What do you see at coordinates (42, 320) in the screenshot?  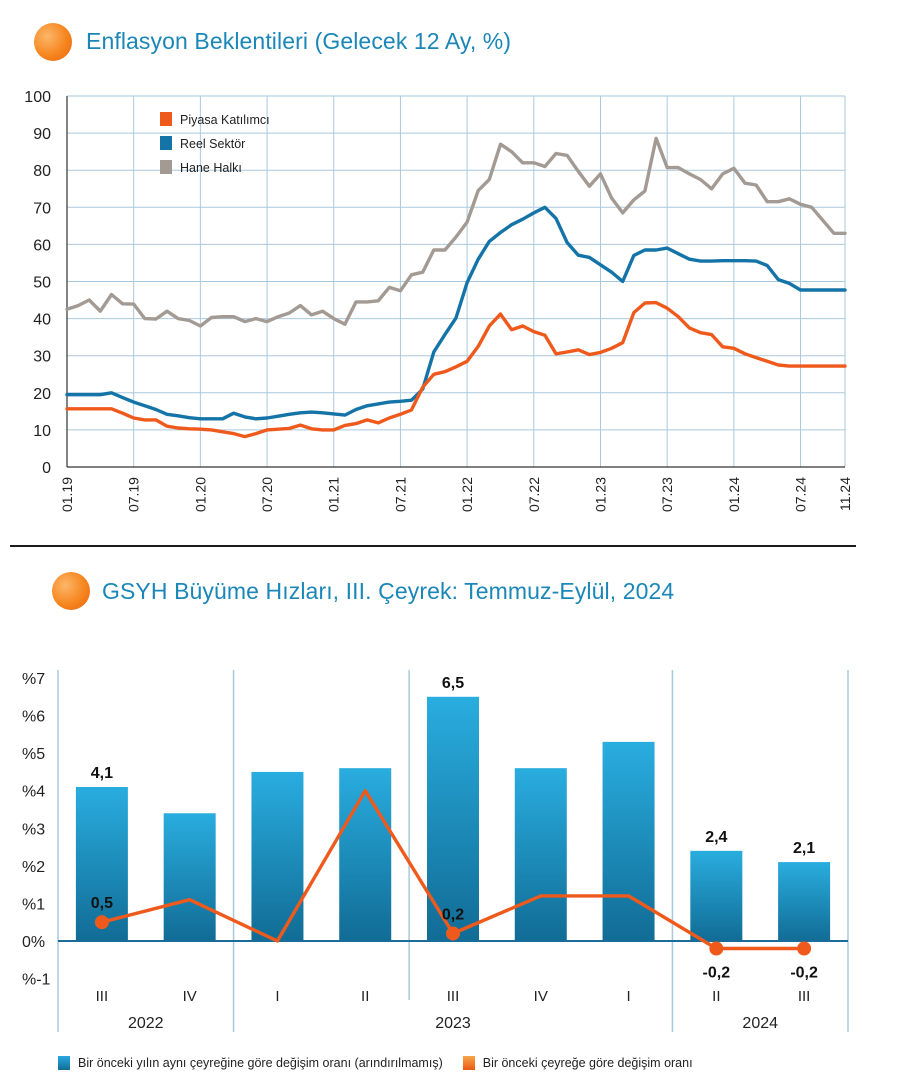 I see `y-tick-label: 40` at bounding box center [42, 320].